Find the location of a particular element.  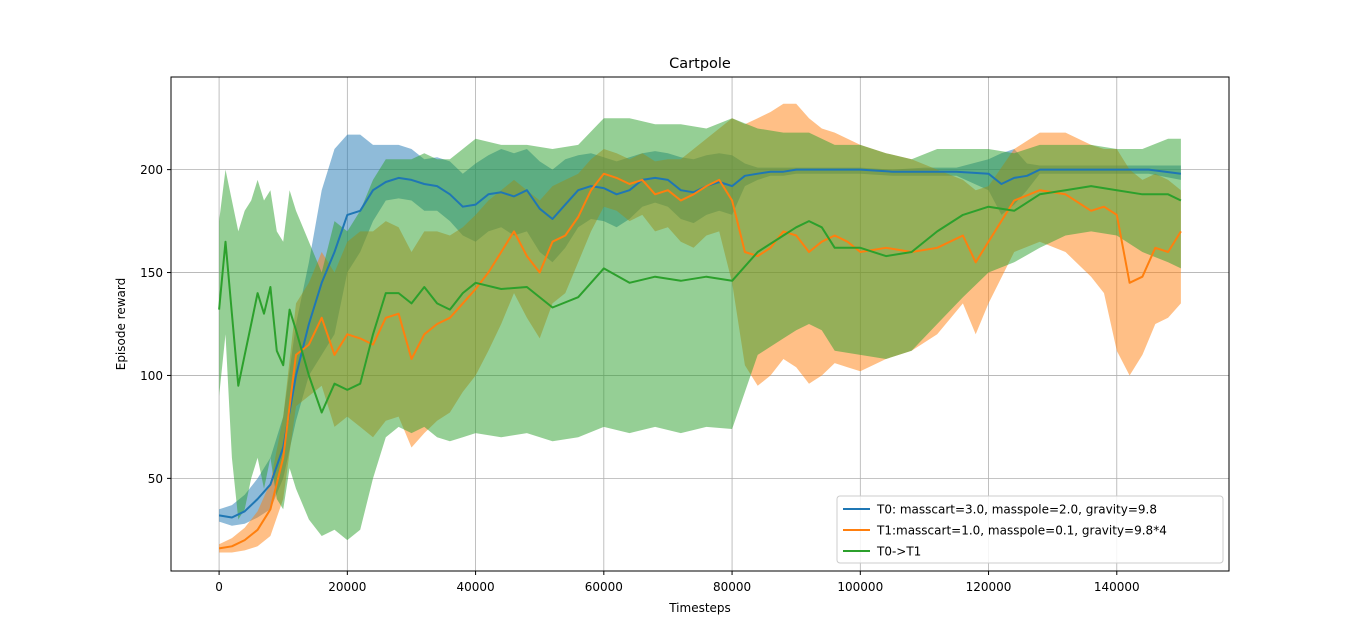

x-tick-label: 0 is located at coordinates (219, 587).